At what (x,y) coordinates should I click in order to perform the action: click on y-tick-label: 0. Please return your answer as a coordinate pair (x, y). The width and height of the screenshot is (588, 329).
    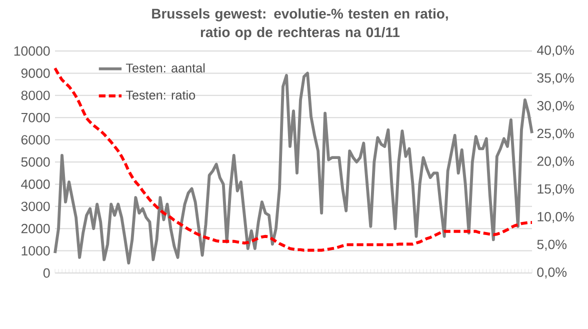
    Looking at the image, I should click on (46, 273).